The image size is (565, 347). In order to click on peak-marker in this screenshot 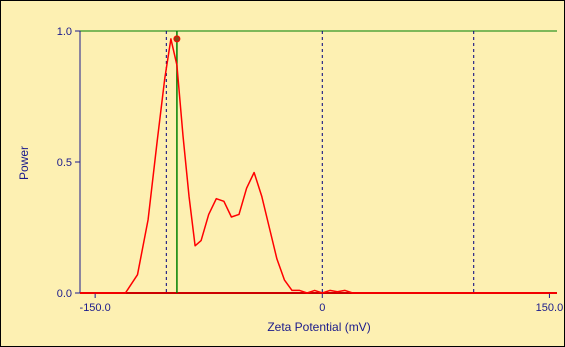, I will do `click(177, 39)`.